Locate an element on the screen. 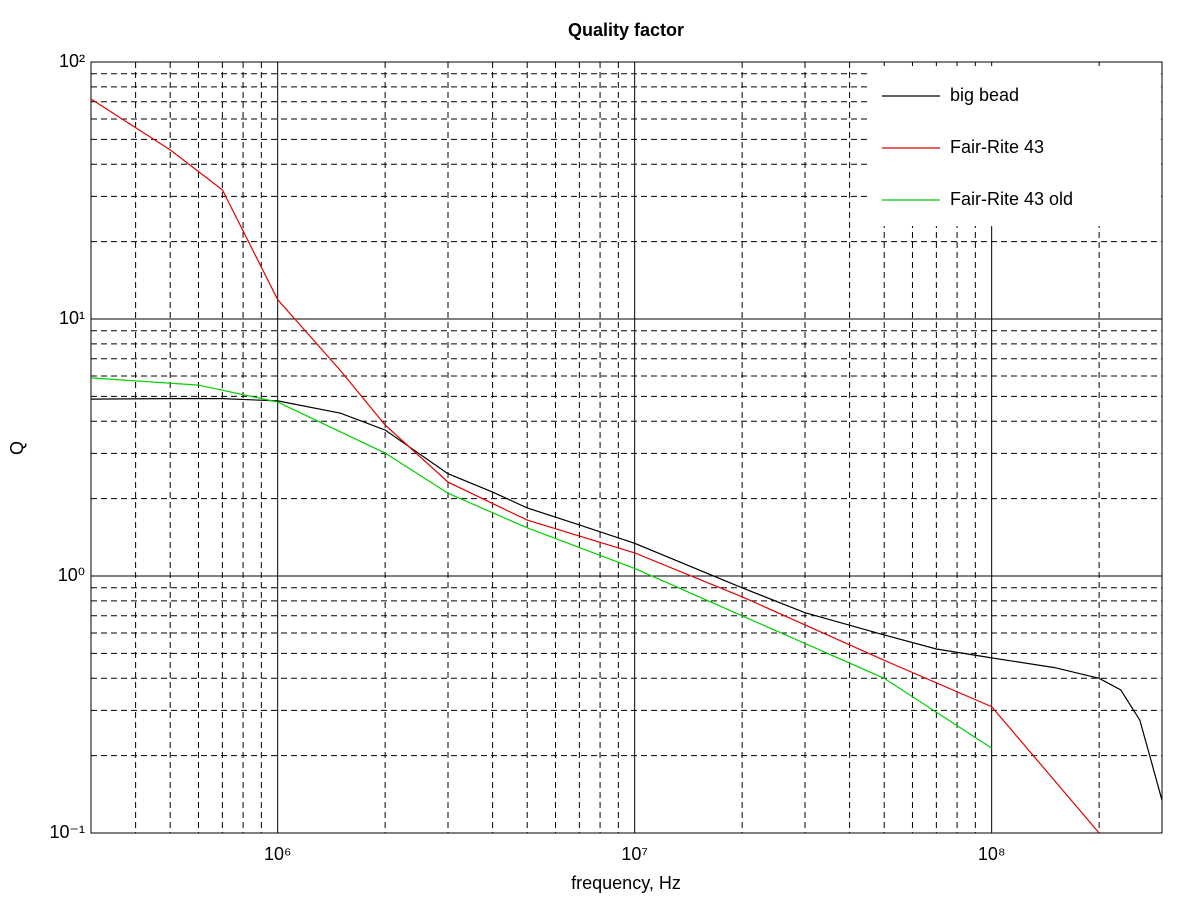 The height and width of the screenshot is (900, 1200). y-tick-label: 10⁻¹ is located at coordinates (67, 832).